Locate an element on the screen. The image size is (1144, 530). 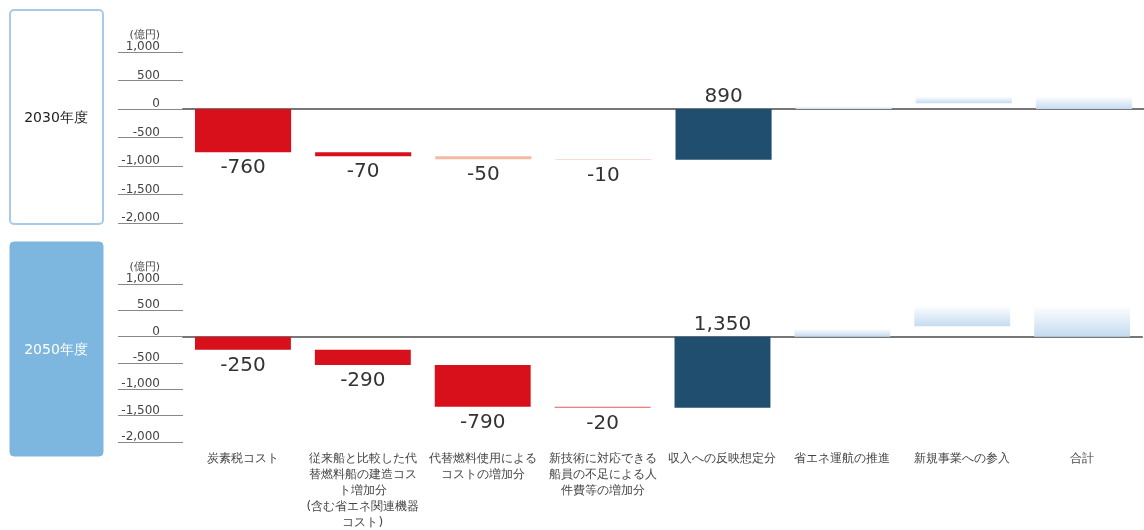
data-label: -790 is located at coordinates (483, 420).